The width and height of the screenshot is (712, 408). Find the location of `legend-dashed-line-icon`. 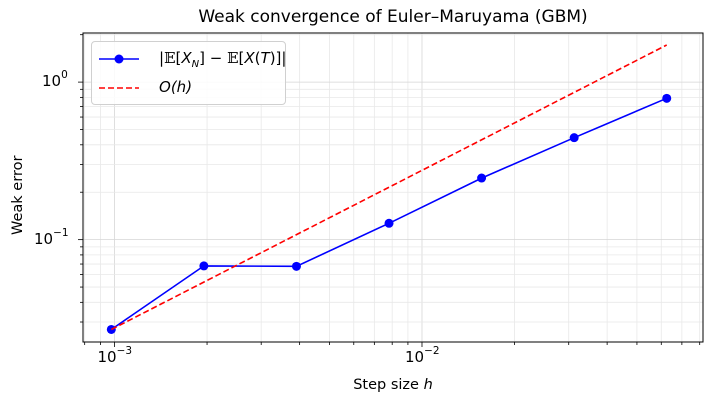

legend-dashed-line-icon is located at coordinates (119, 88).